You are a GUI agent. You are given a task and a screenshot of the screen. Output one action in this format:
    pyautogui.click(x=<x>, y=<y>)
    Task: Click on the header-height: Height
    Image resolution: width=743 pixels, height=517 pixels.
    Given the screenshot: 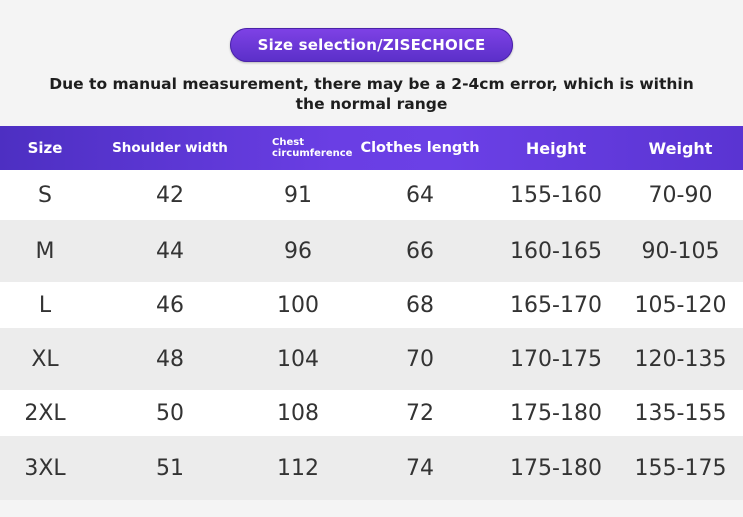 What is the action you would take?
    pyautogui.click(x=556, y=148)
    